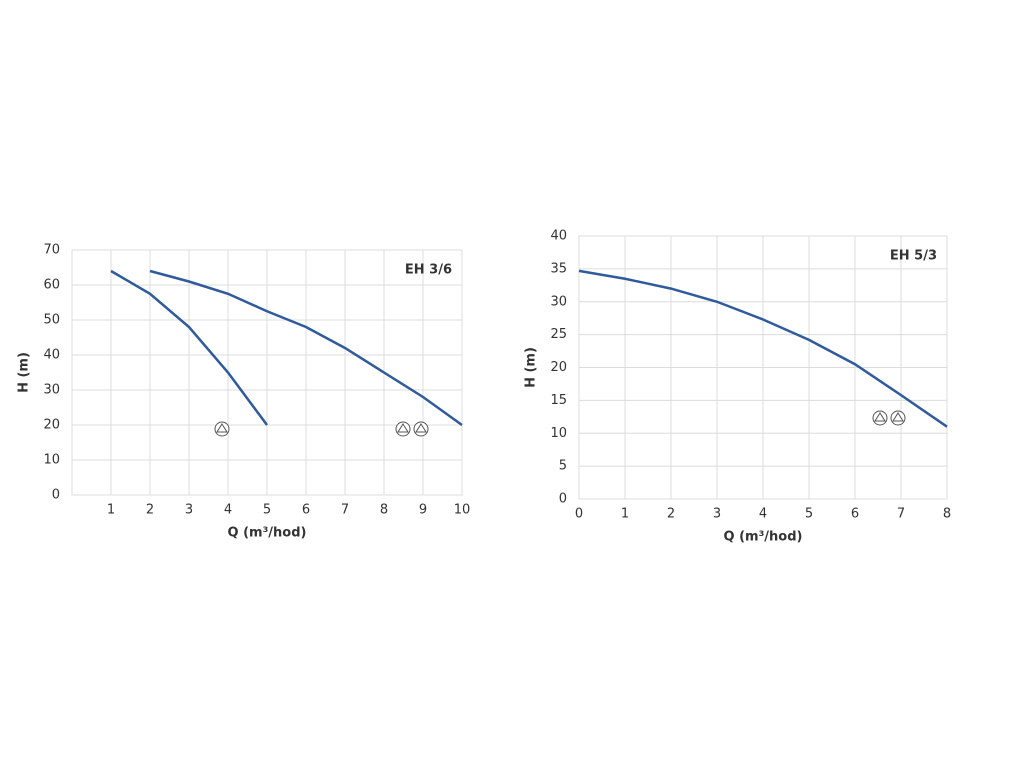  What do you see at coordinates (558, 400) in the screenshot?
I see `y-tick-label: 15` at bounding box center [558, 400].